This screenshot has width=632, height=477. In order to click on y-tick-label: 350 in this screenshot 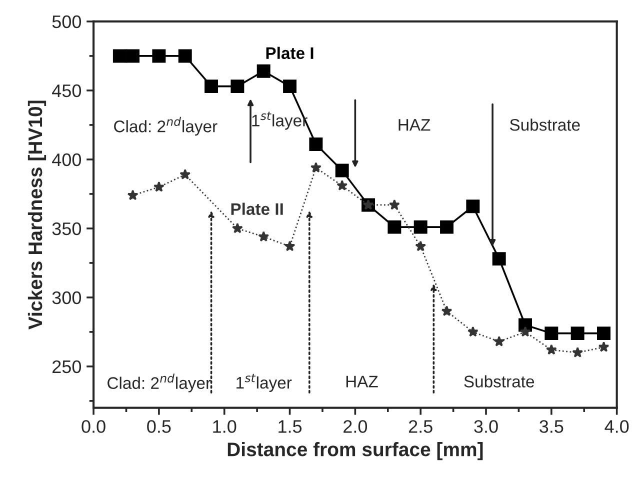, I will do `click(67, 229)`.